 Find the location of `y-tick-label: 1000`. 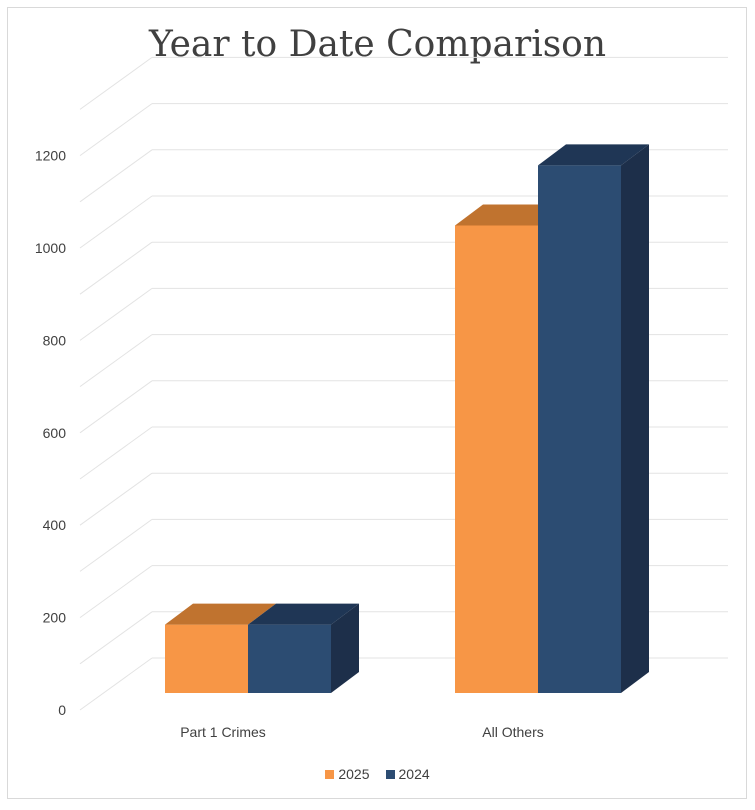

y-tick-label: 1000 is located at coordinates (50, 248).